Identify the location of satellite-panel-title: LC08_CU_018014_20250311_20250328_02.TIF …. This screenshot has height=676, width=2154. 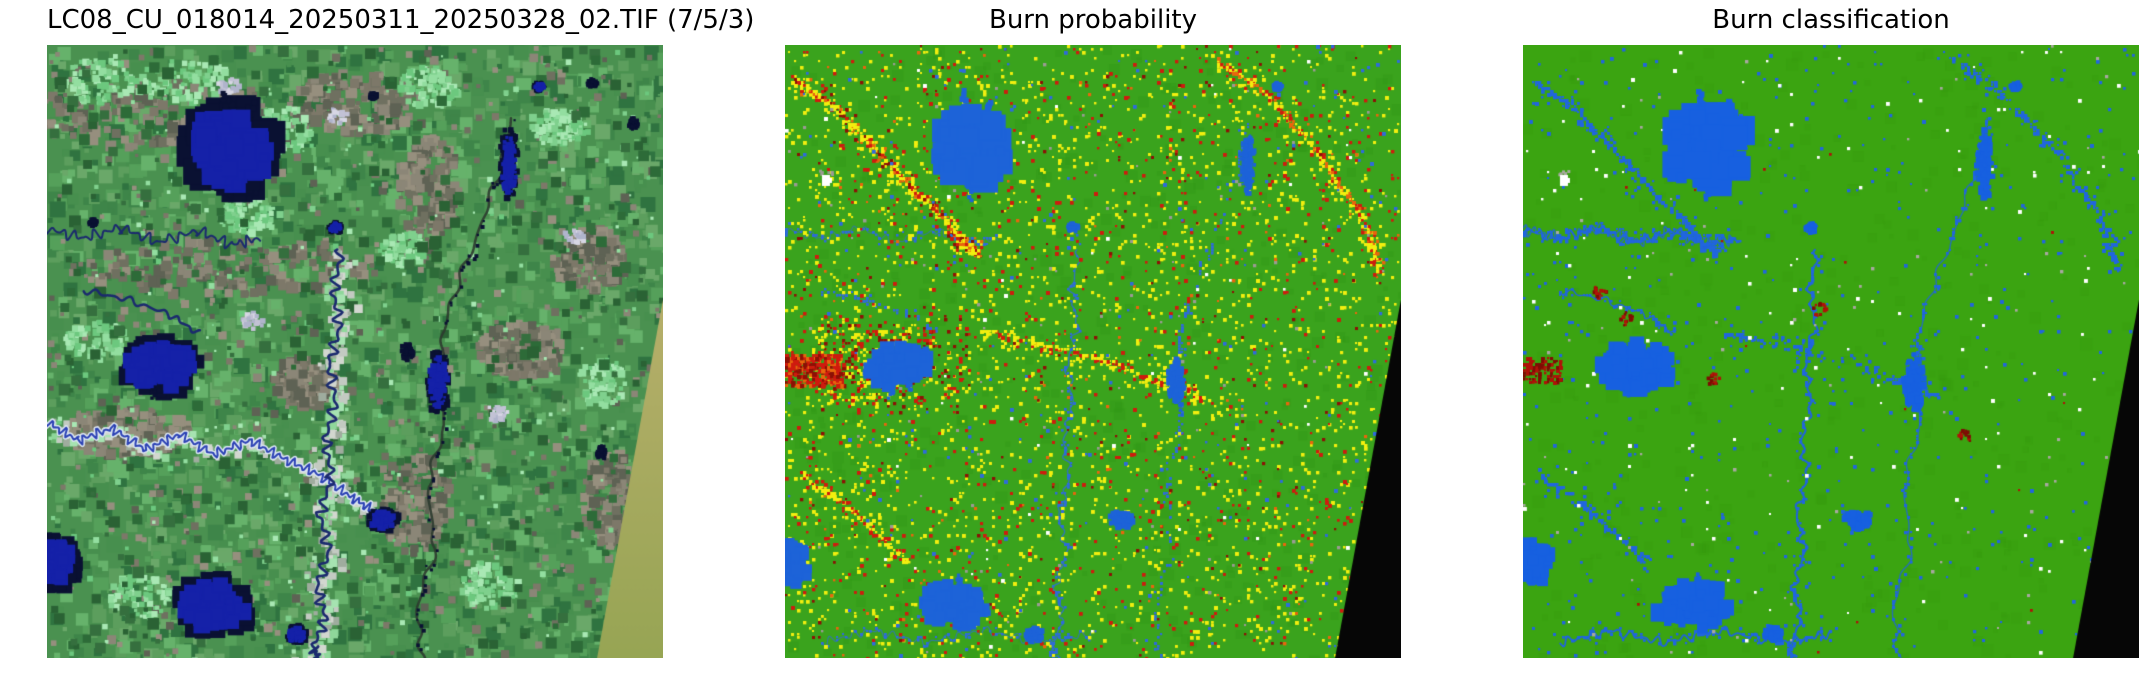
(401, 20).